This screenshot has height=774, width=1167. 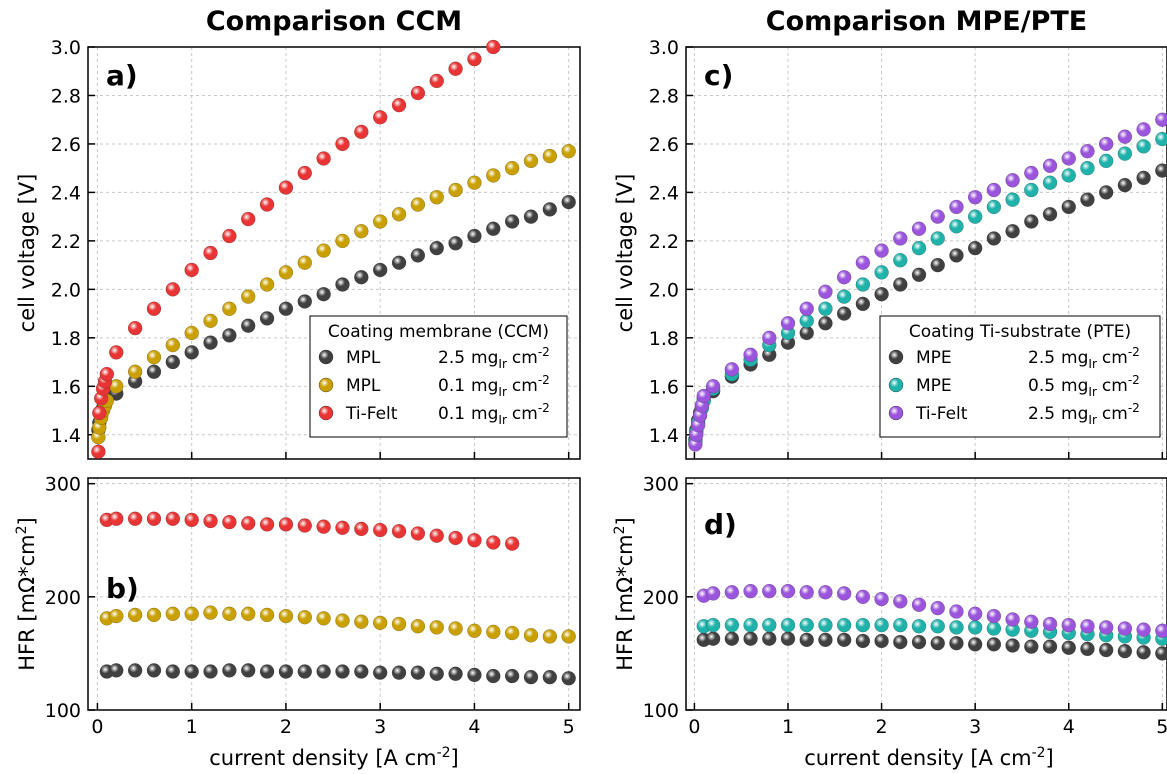 I want to click on legend-name: MPL, so click(x=363, y=358).